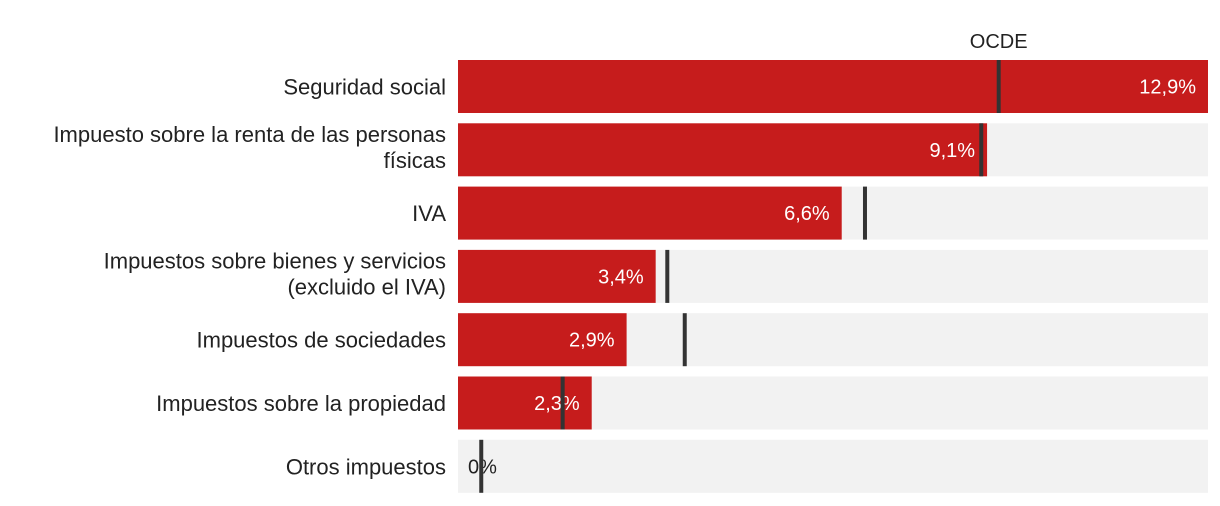  What do you see at coordinates (557, 404) in the screenshot?
I see `value-label: 2,3%` at bounding box center [557, 404].